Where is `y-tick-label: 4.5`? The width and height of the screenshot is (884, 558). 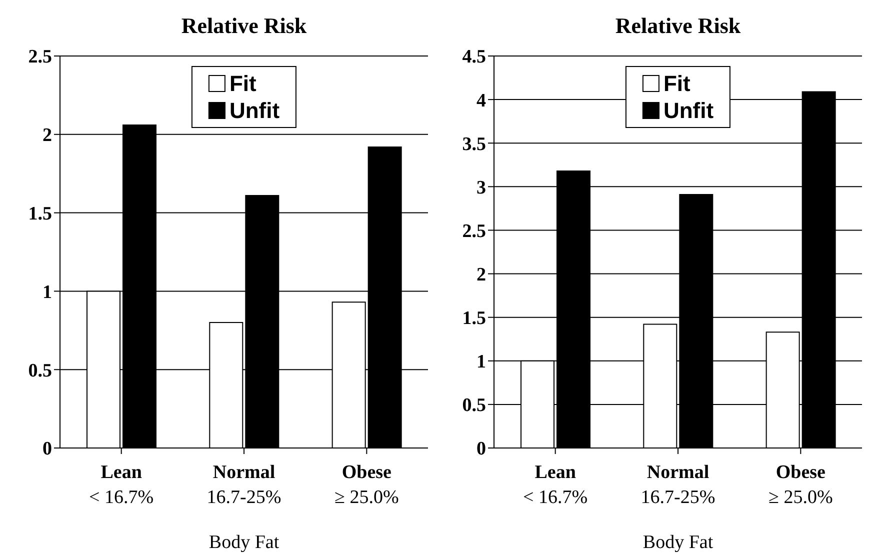 y-tick-label: 4.5 is located at coordinates (474, 57).